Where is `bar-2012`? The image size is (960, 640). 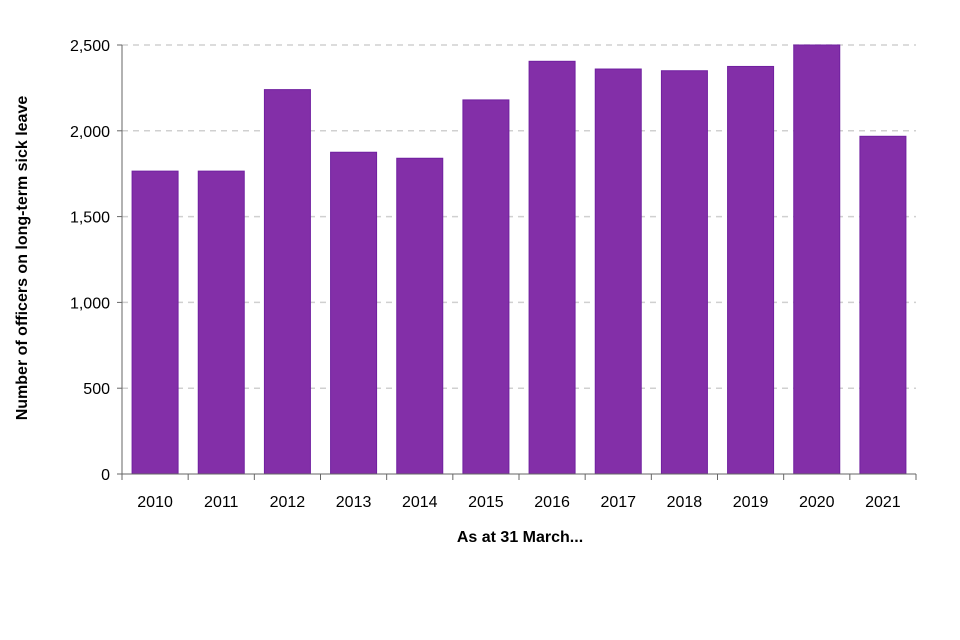 bar-2012 is located at coordinates (287, 282).